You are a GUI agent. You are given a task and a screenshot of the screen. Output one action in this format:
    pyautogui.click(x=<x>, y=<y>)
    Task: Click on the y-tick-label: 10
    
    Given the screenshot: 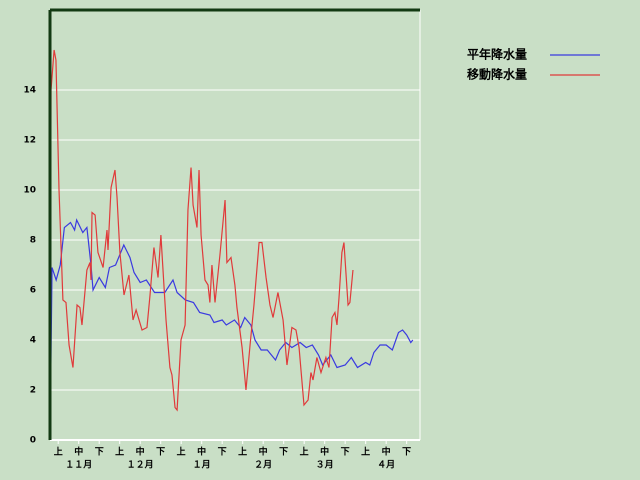 What is the action you would take?
    pyautogui.click(x=29, y=191)
    